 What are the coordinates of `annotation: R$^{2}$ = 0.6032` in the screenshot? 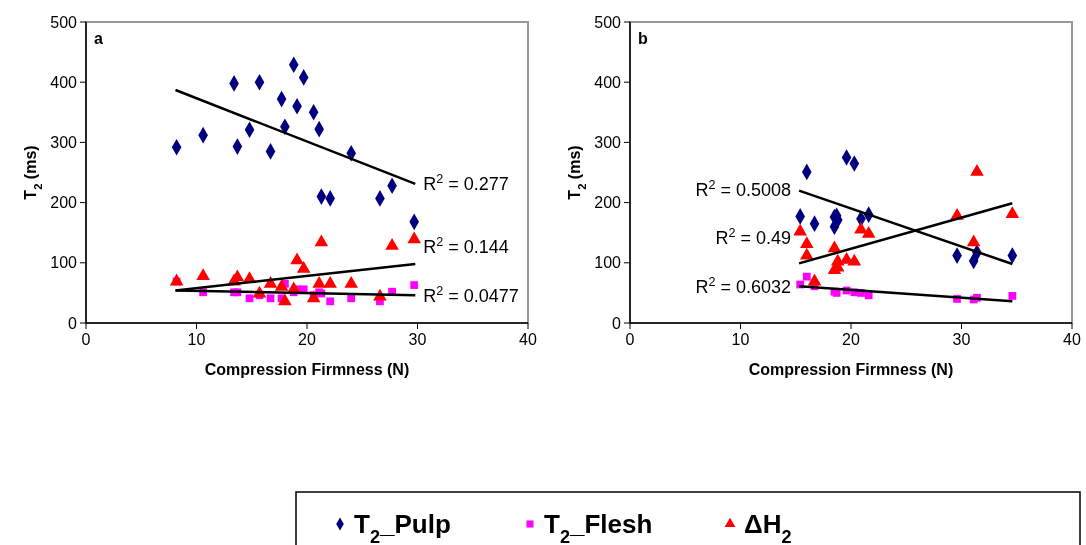 It's located at (743, 285).